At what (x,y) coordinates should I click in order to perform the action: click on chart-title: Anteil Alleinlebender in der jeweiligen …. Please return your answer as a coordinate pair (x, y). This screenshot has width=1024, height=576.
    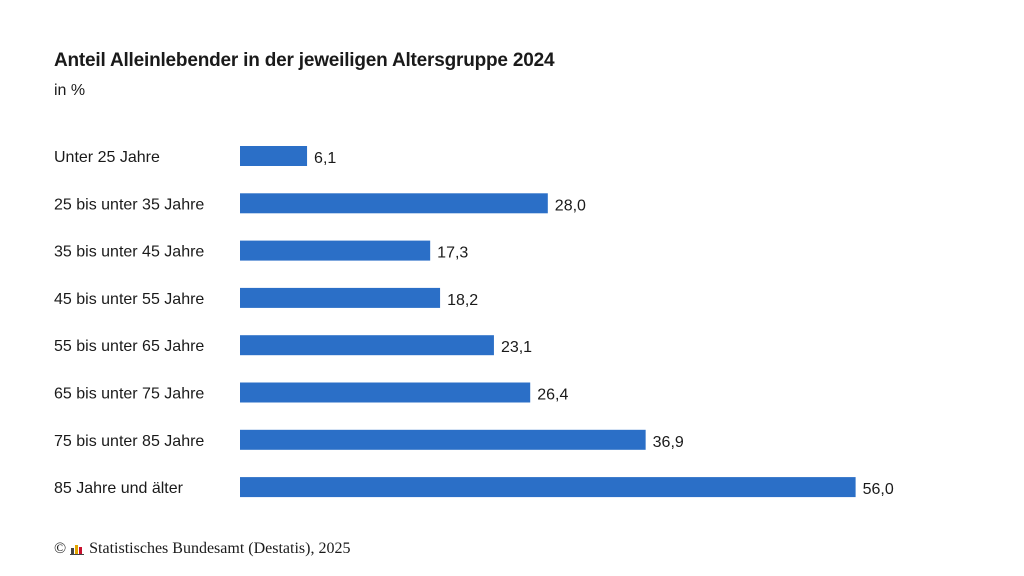
    Looking at the image, I should click on (304, 60).